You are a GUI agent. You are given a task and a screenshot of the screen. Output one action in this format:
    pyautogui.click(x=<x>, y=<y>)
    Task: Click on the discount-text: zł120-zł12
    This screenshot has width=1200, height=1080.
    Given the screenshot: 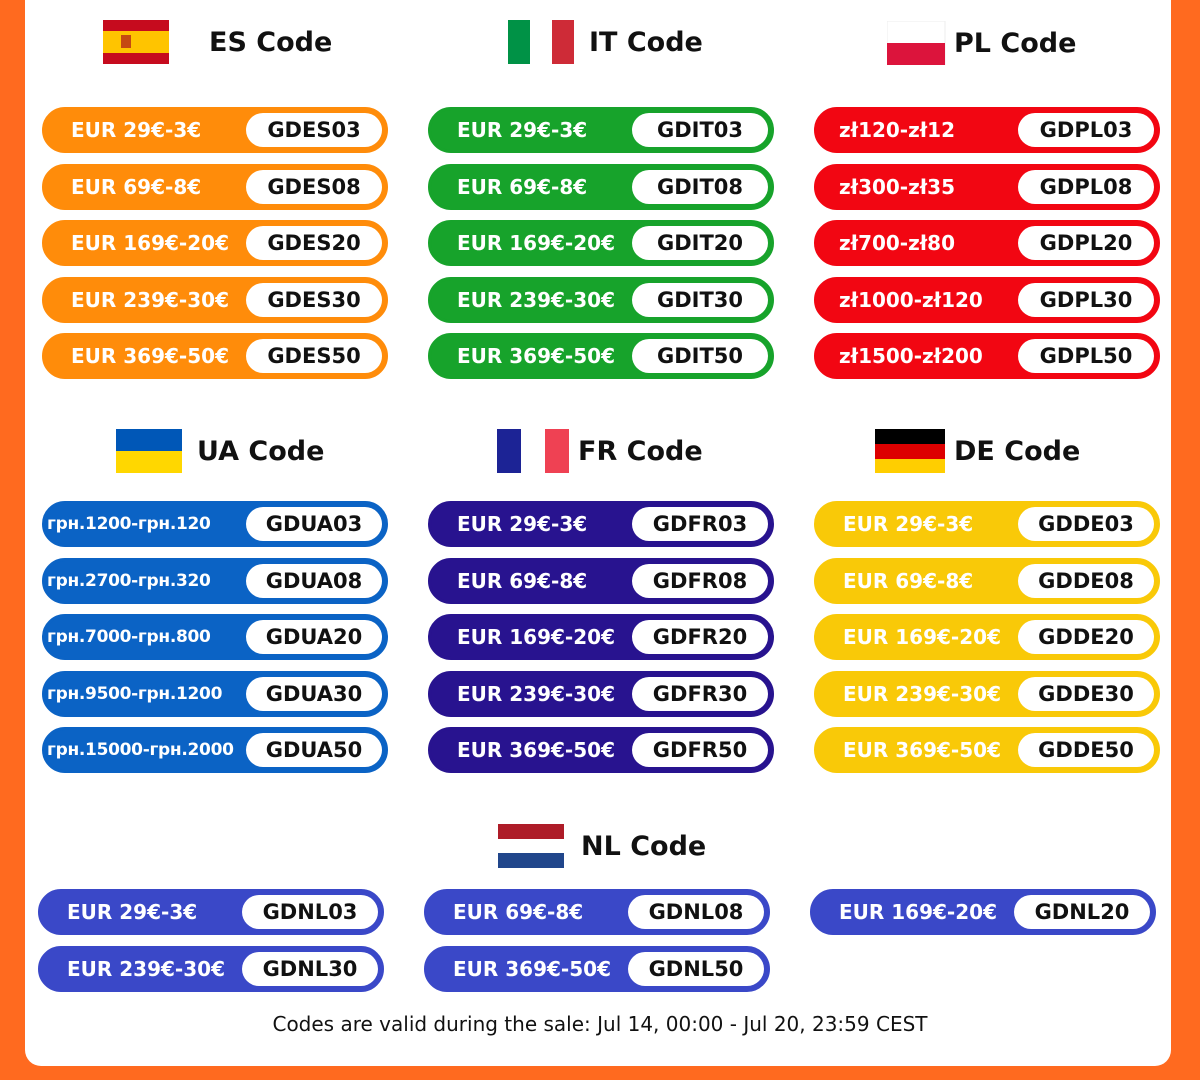 What is the action you would take?
    pyautogui.click(x=897, y=130)
    